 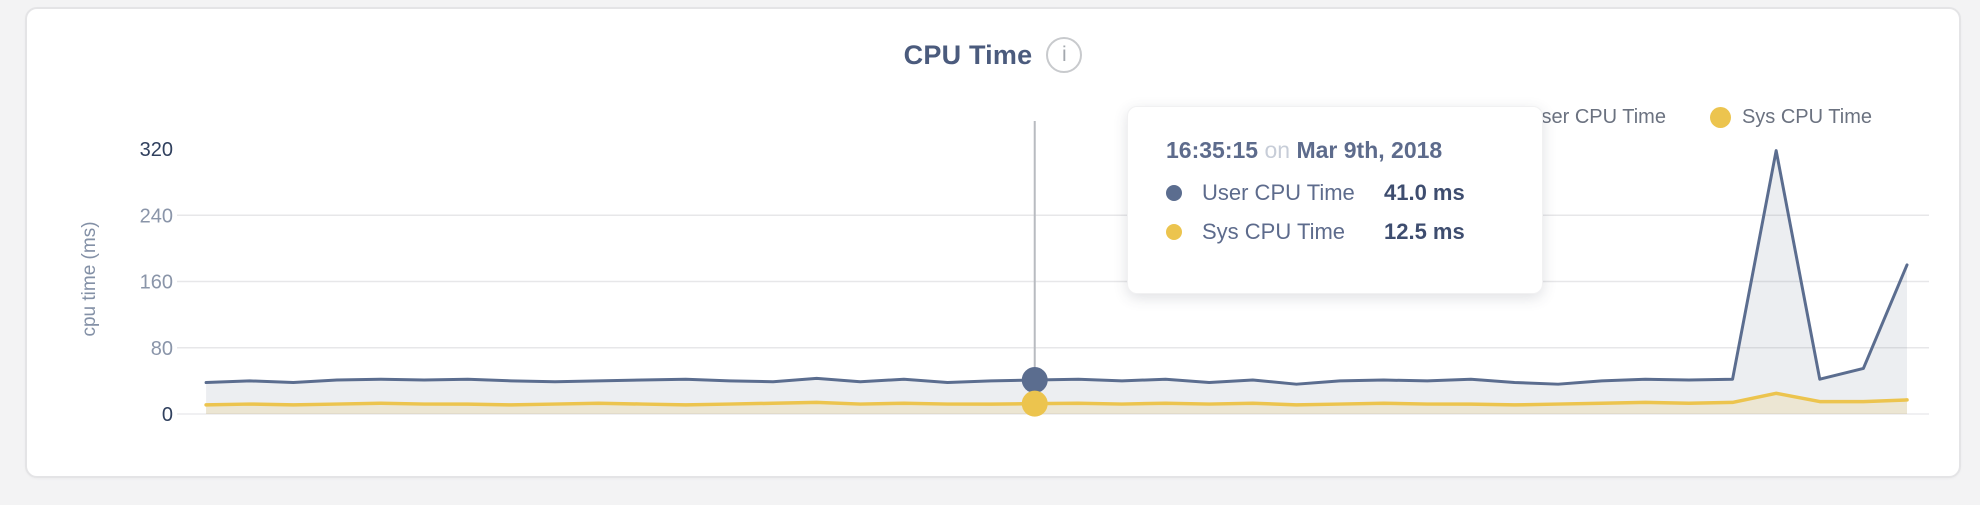 What do you see at coordinates (156, 216) in the screenshot?
I see `y-tick-label: 240` at bounding box center [156, 216].